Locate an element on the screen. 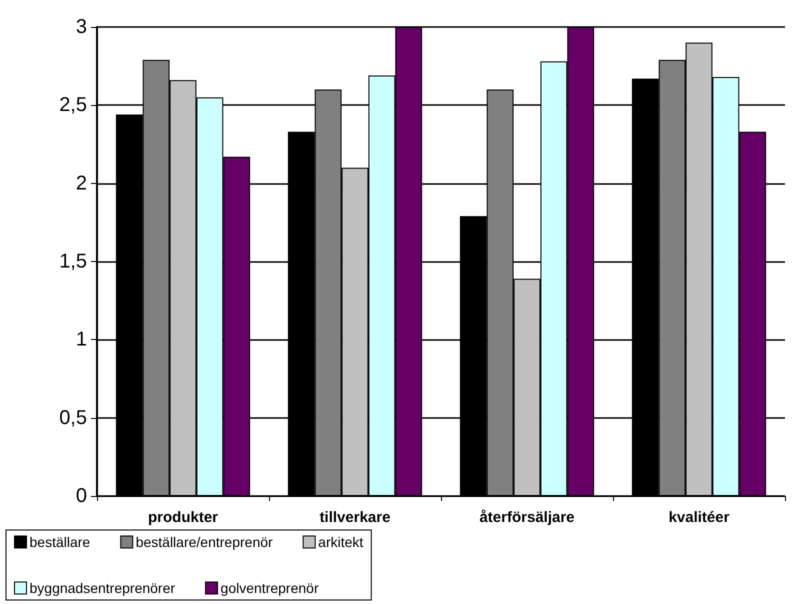 The image size is (807, 604). x-tick-label: produkter is located at coordinates (183, 517).